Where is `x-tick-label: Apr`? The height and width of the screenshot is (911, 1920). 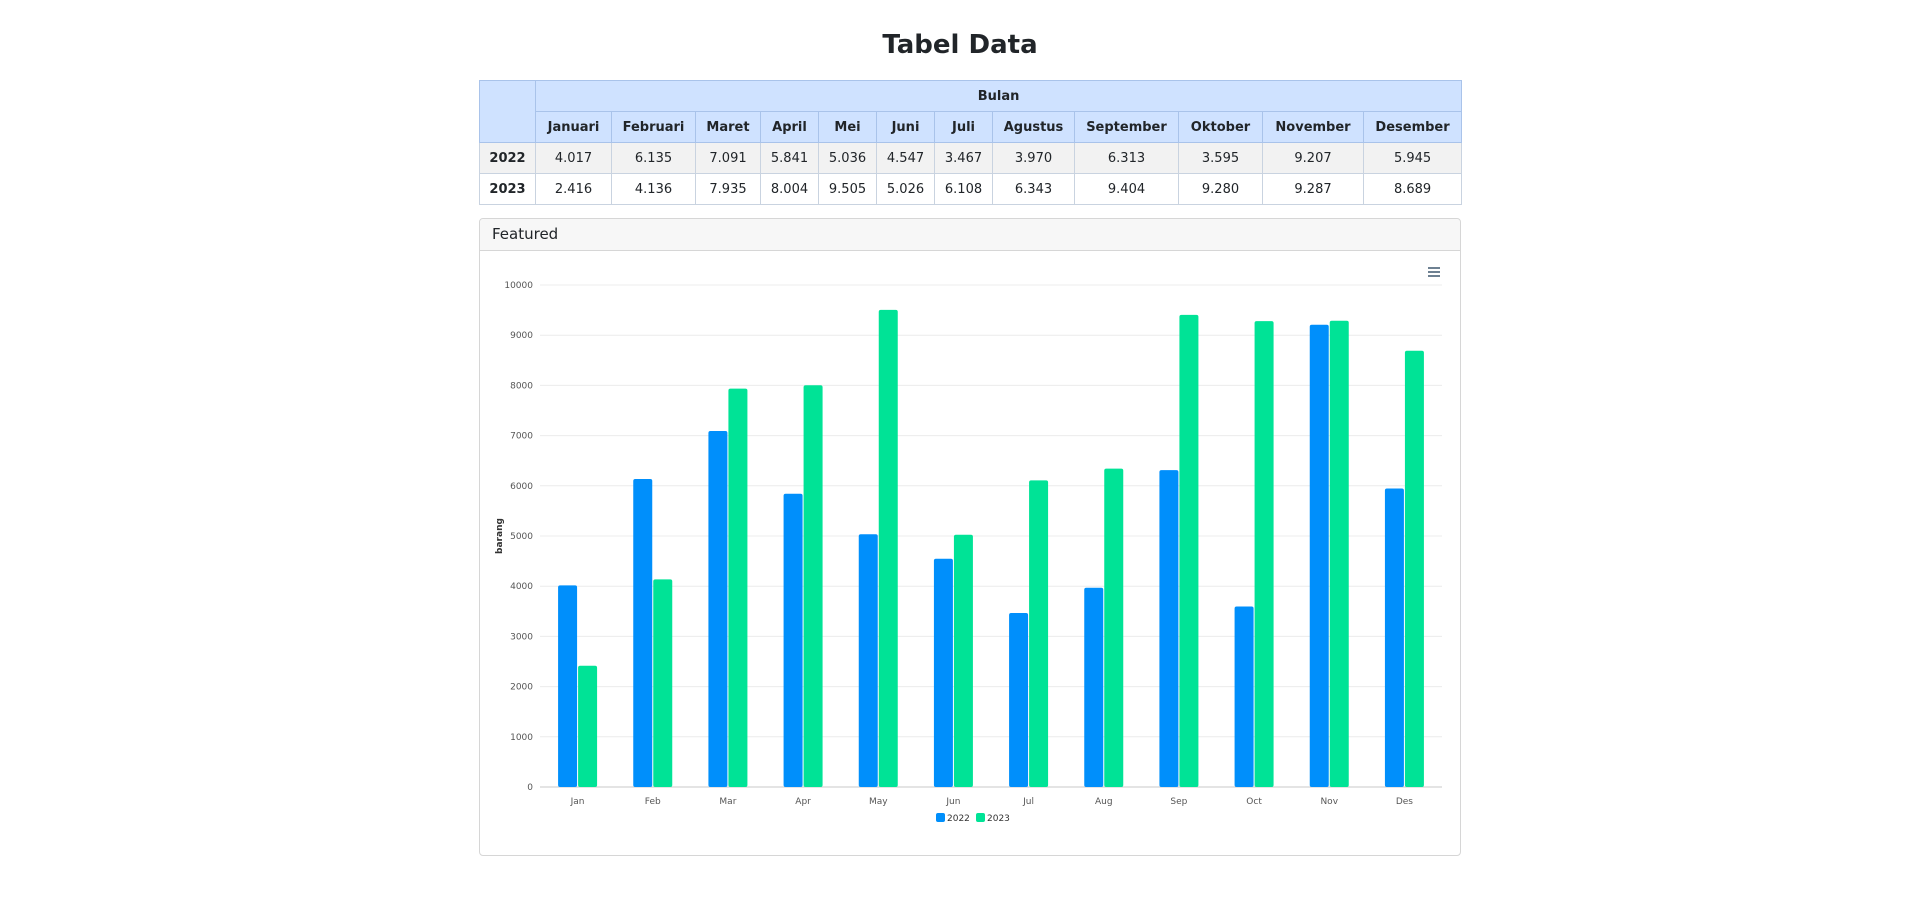 x-tick-label: Apr is located at coordinates (803, 802).